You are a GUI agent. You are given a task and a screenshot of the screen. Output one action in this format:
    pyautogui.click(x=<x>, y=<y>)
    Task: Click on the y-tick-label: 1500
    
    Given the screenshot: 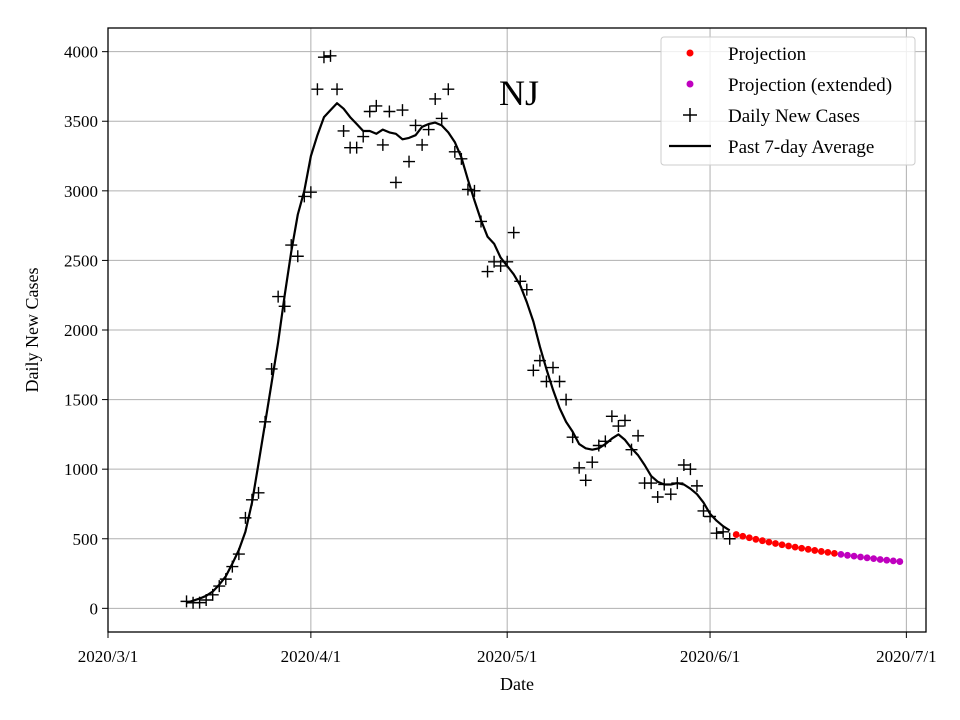 What is the action you would take?
    pyautogui.click(x=81, y=400)
    